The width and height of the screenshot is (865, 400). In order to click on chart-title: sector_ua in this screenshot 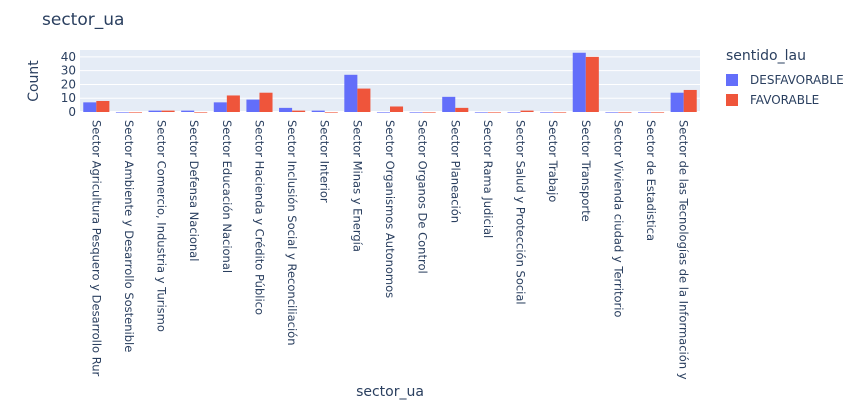, I will do `click(83, 20)`.